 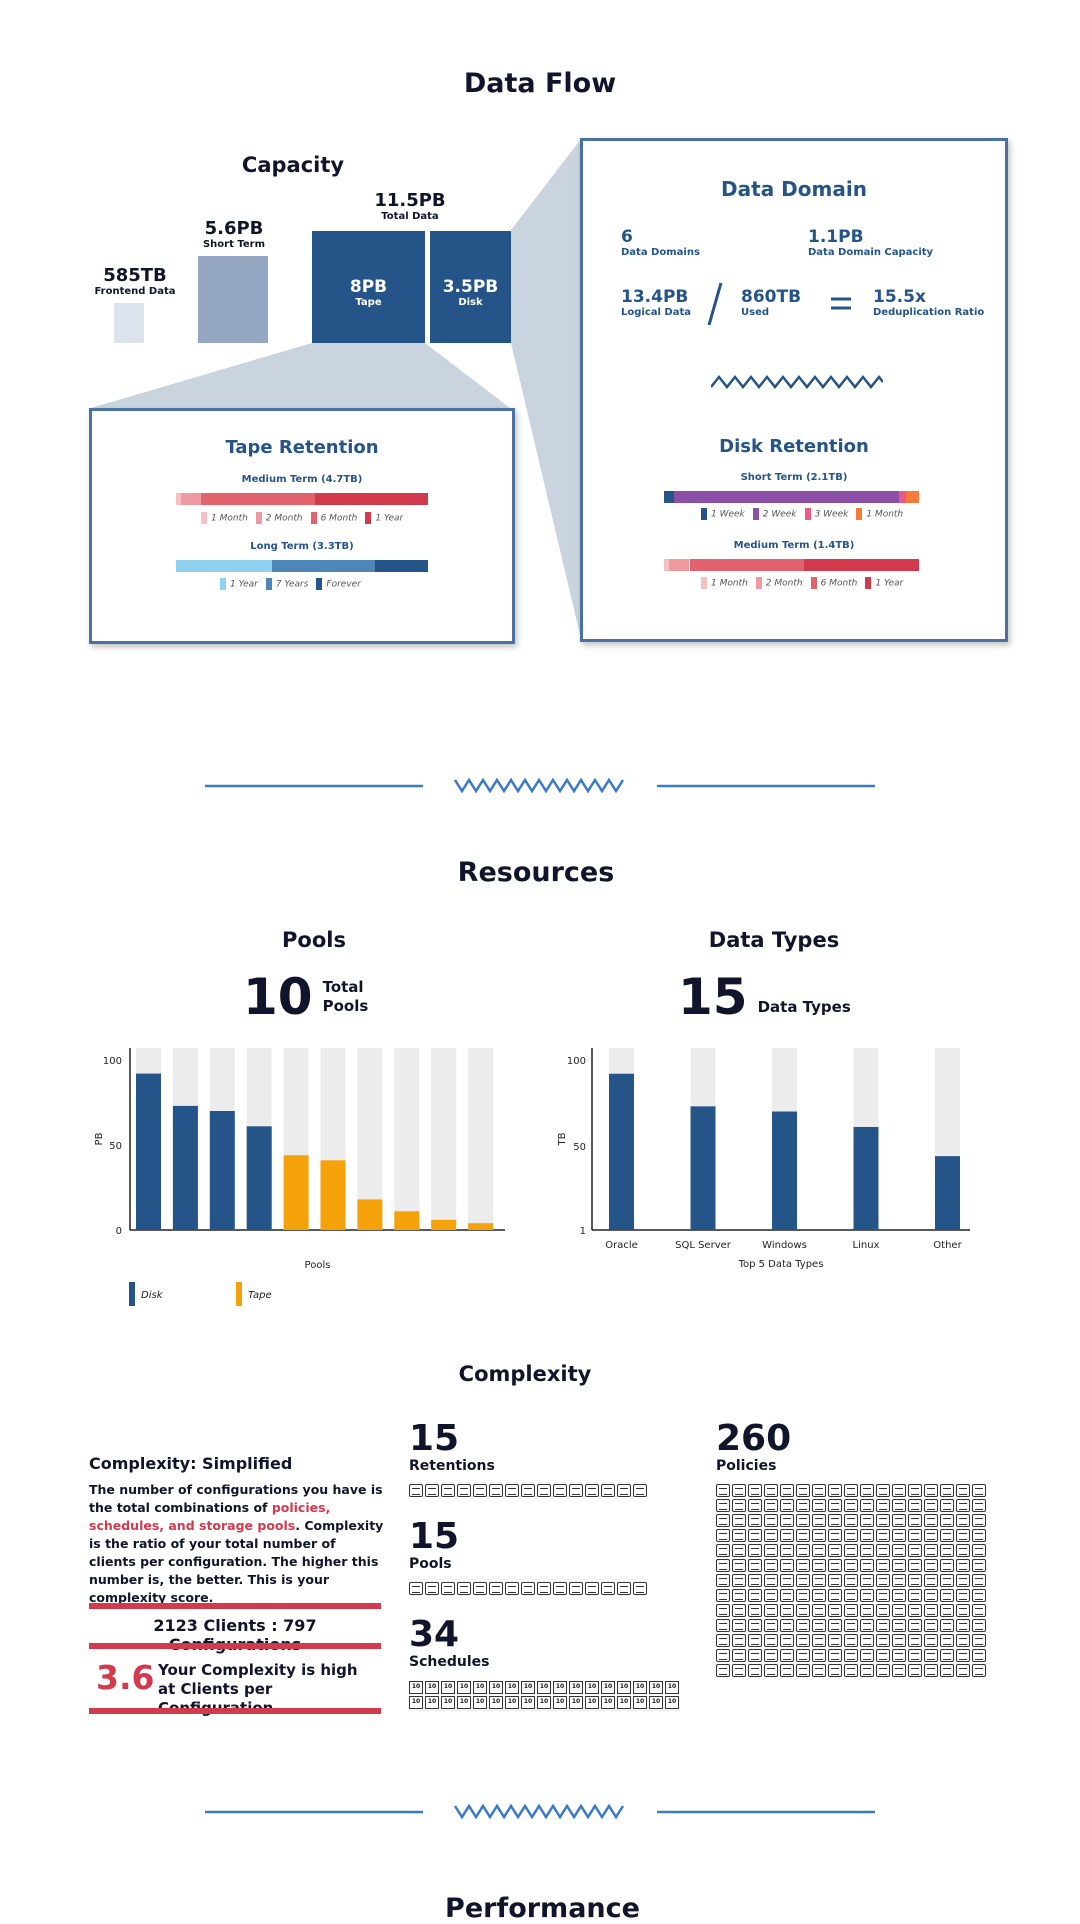 What do you see at coordinates (305, 997) in the screenshot?
I see `pools-count: 10 Total Pools` at bounding box center [305, 997].